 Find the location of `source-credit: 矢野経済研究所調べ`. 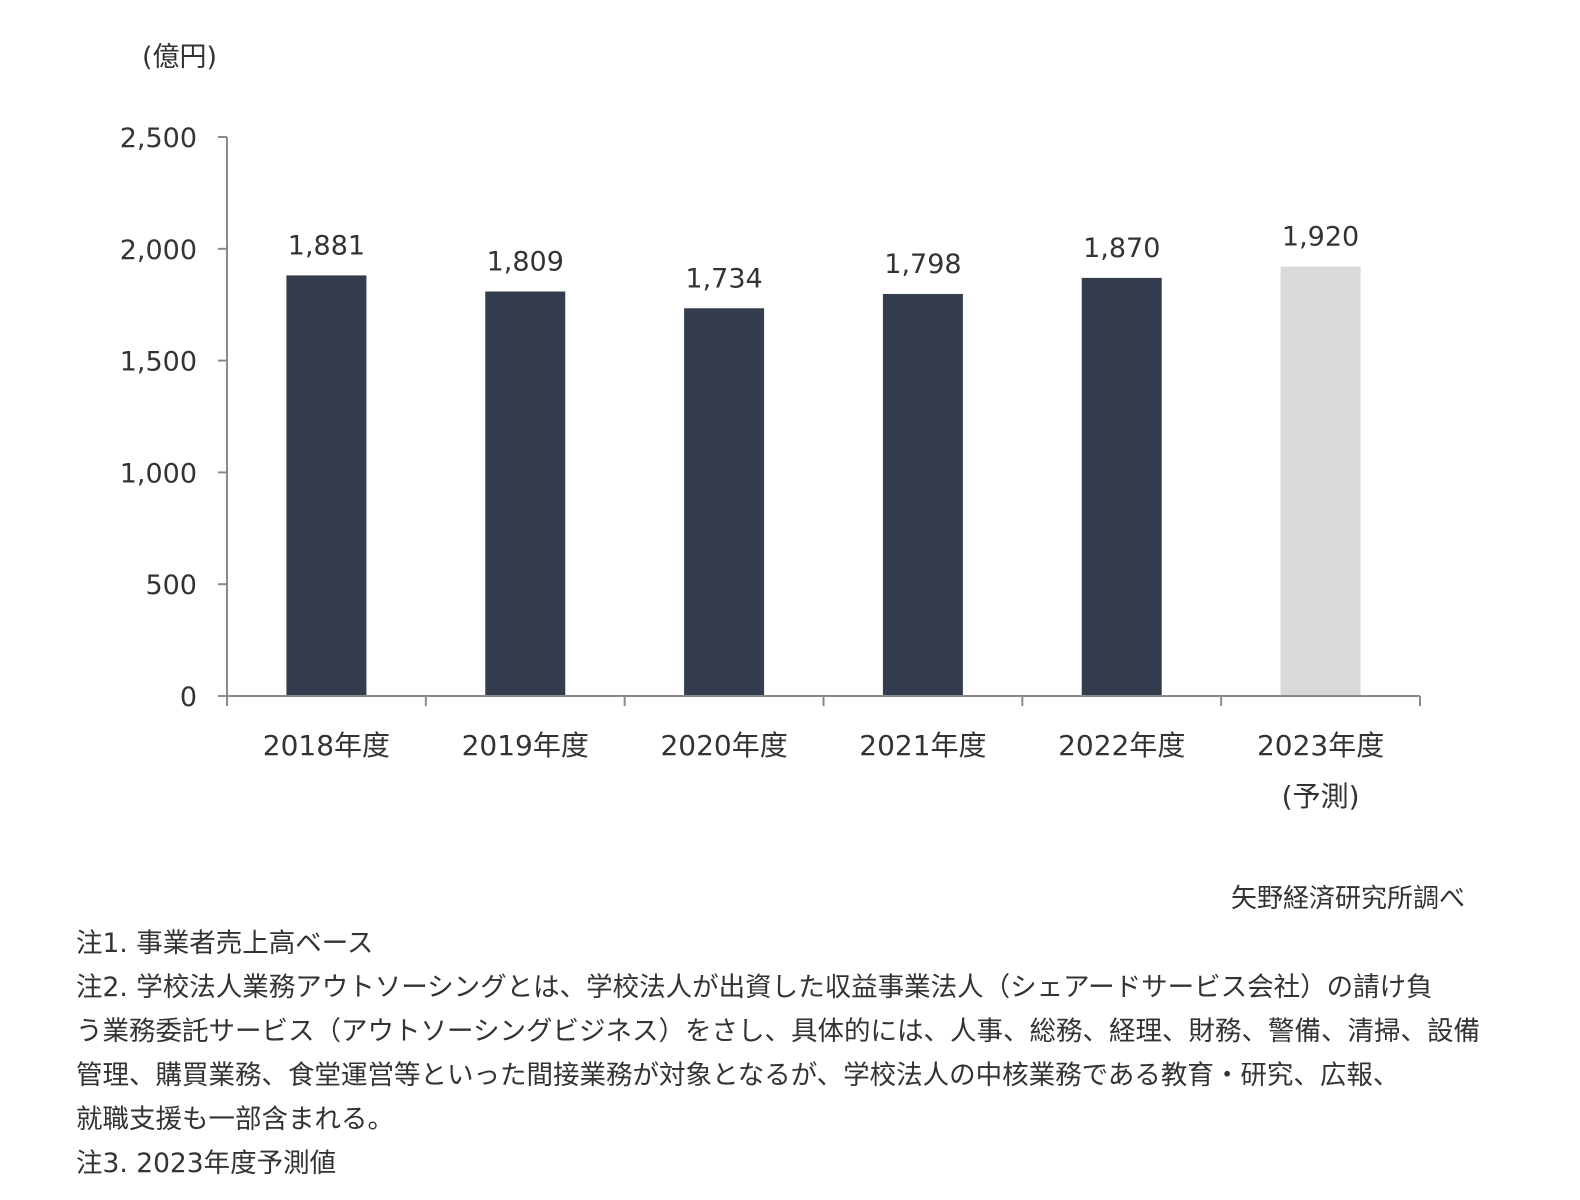

source-credit: 矢野経済研究所調べ is located at coordinates (1347, 899).